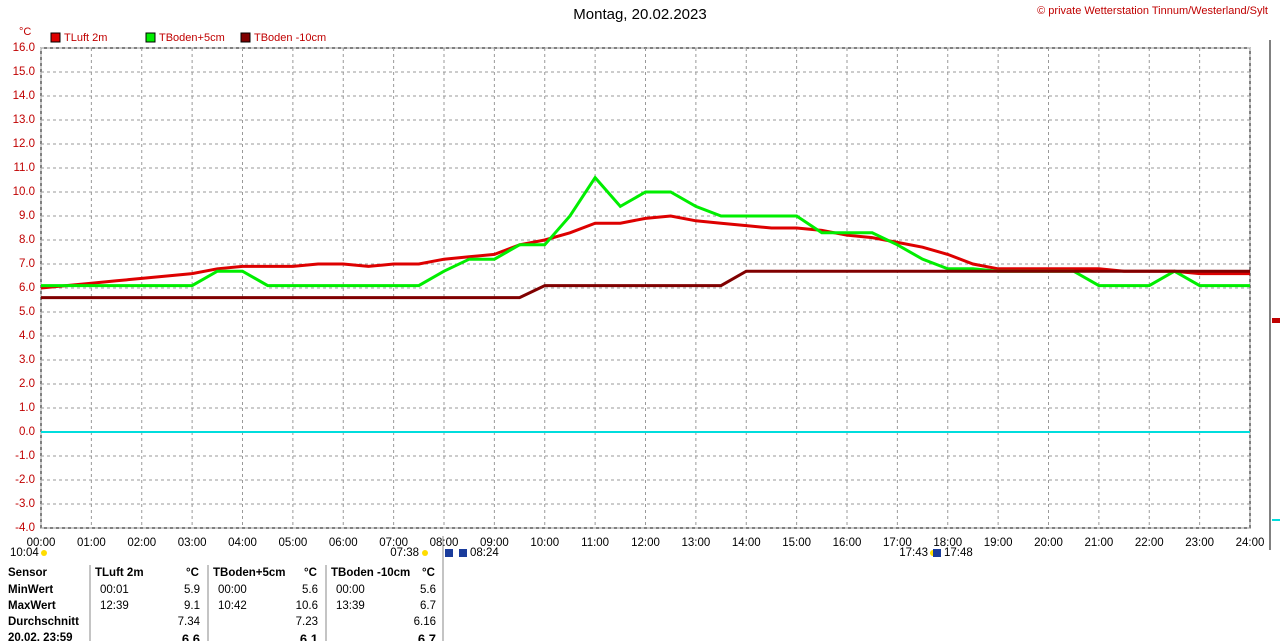 Image resolution: width=1280 pixels, height=641 pixels. What do you see at coordinates (192, 38) in the screenshot?
I see `legend-label: TBoden+5cm` at bounding box center [192, 38].